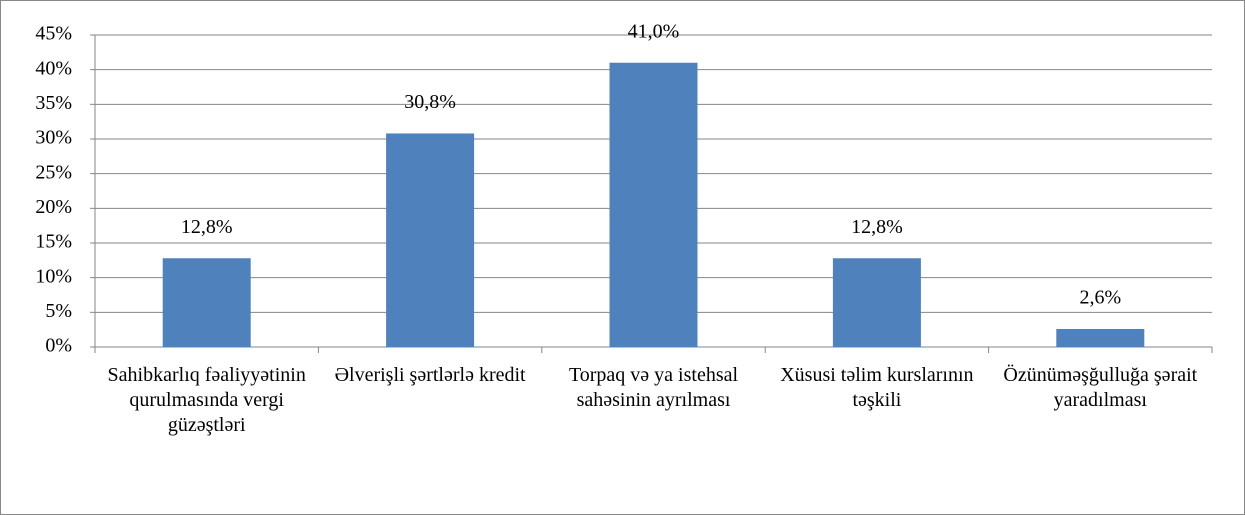 The width and height of the screenshot is (1245, 515). Describe the element at coordinates (58, 311) in the screenshot. I see `y-tick-label: 5%` at that location.